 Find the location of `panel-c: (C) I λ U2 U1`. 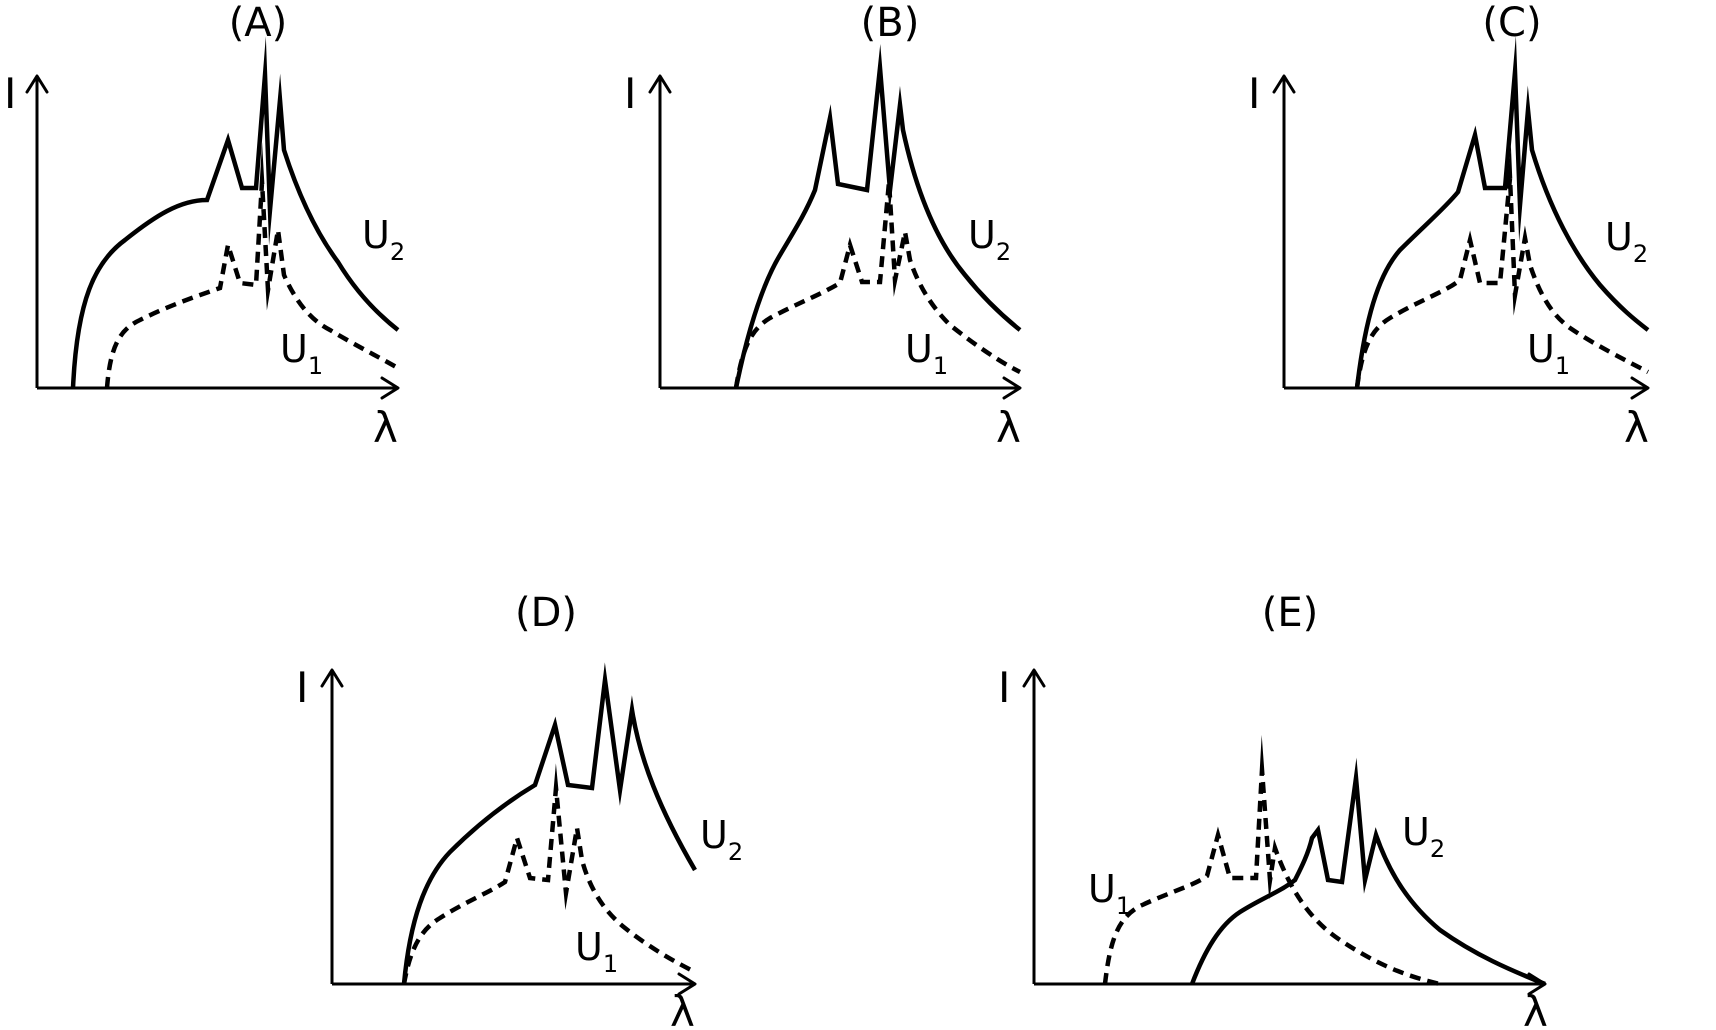

panel-c: (C) I λ U2 U1 is located at coordinates (1449, 226).